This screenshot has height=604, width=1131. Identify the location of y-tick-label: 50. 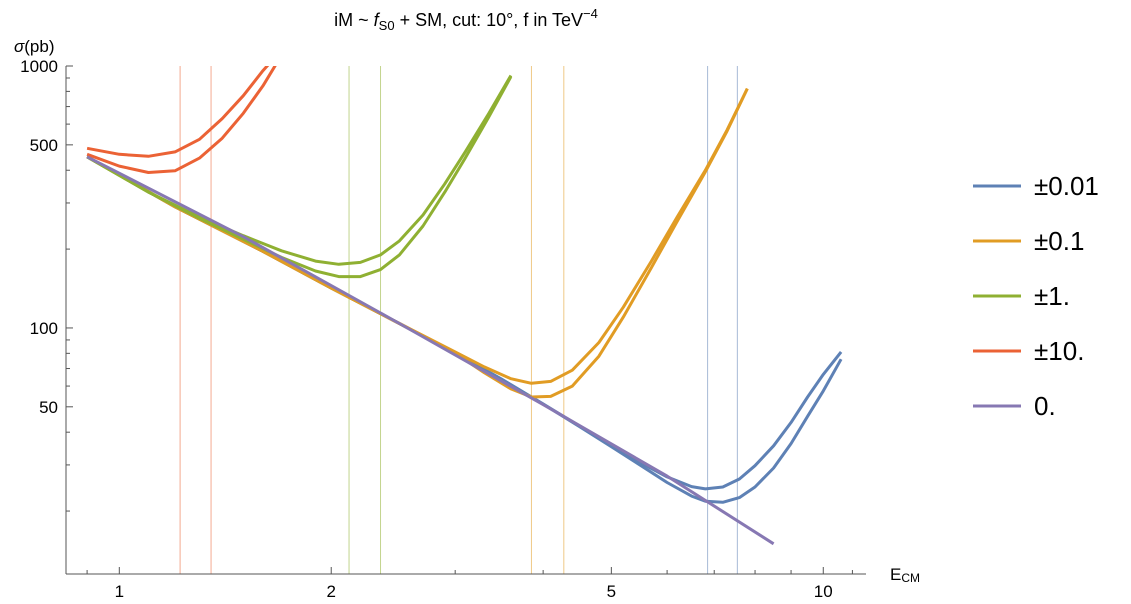
(48, 407).